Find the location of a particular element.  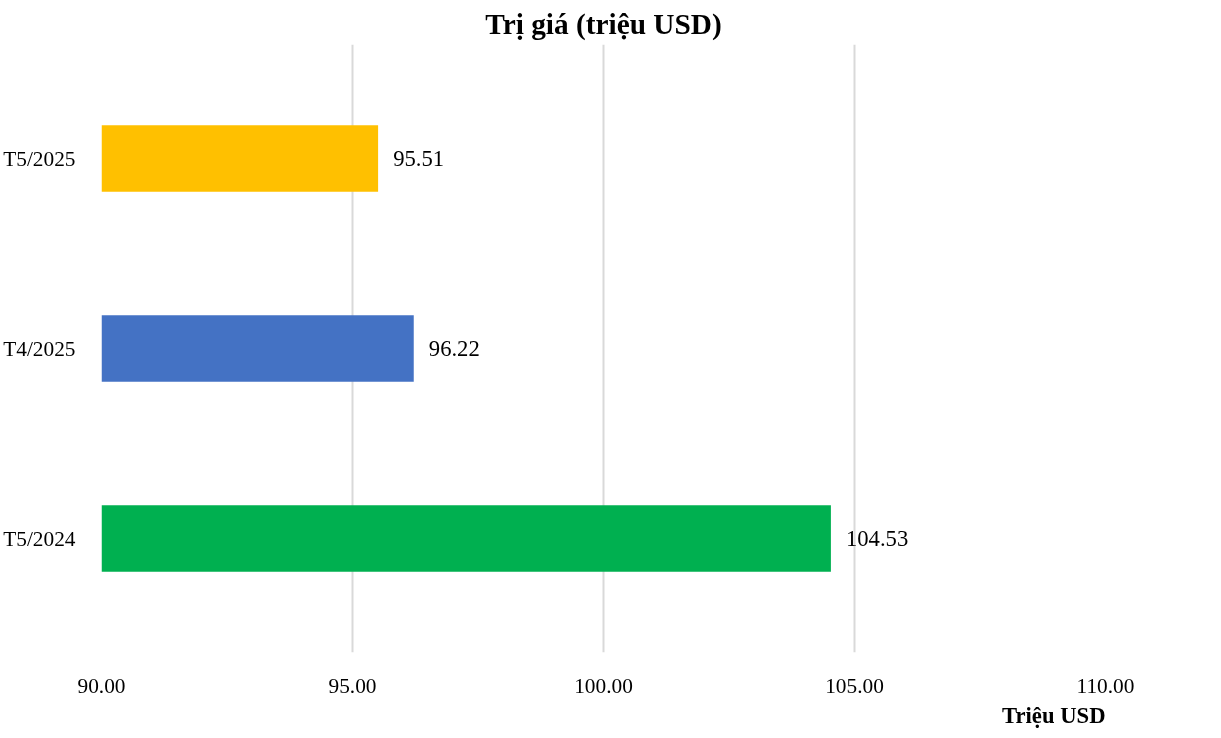

x-tick-label: 95.00 is located at coordinates (352, 685).